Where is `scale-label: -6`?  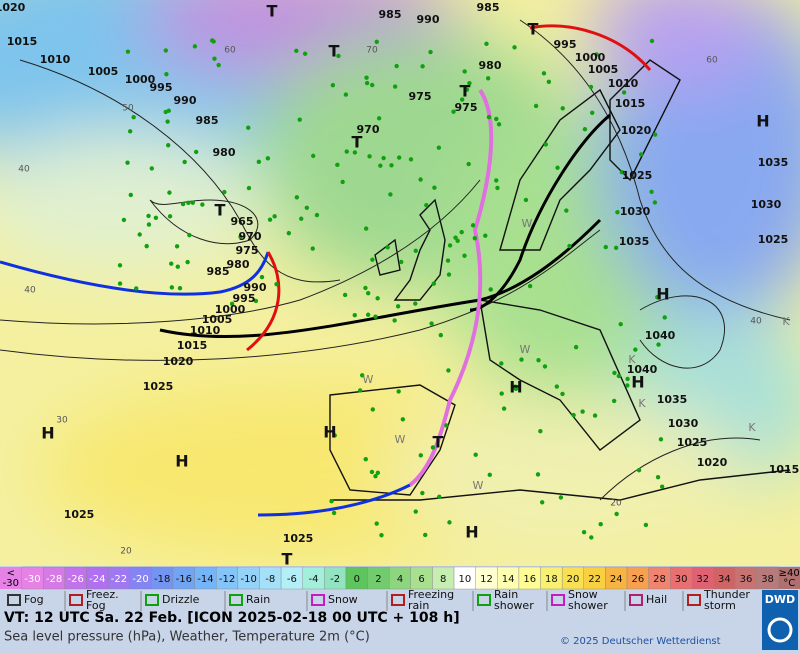
scale-label: -6 is located at coordinates (292, 579).